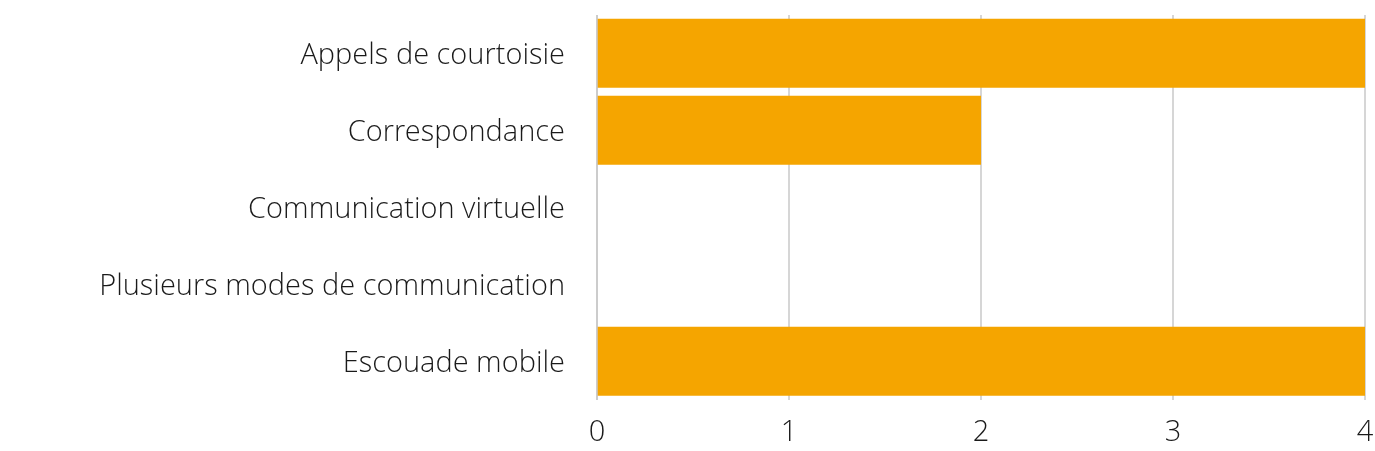  Describe the element at coordinates (456, 129) in the screenshot. I see `y-tick-label: Correspondance` at that location.